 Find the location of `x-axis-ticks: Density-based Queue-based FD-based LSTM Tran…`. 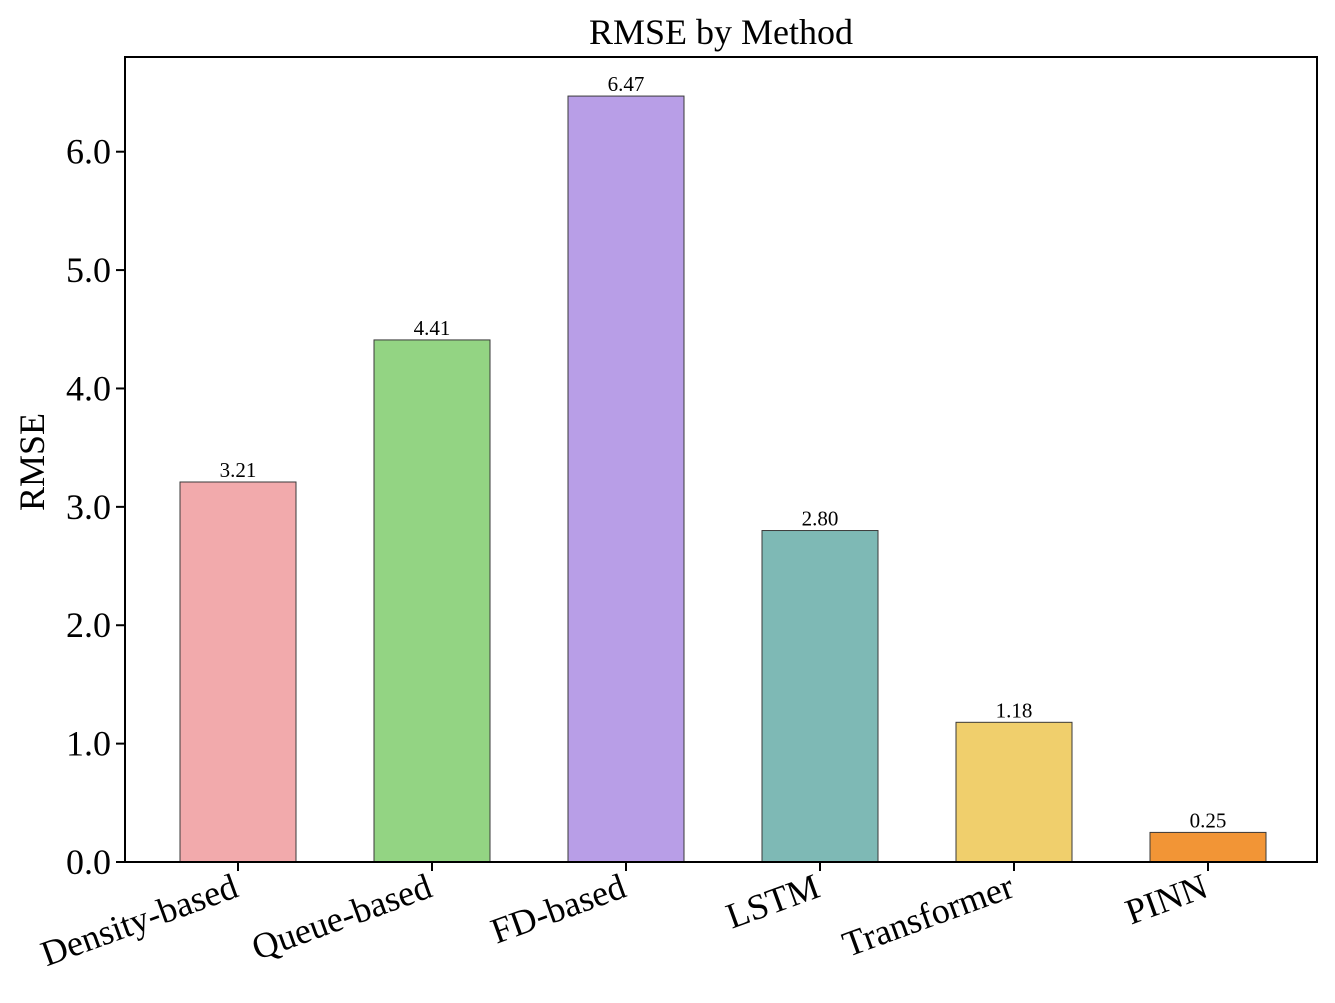

x-axis-ticks: Density-based Queue-based FD-based LSTM Tran… is located at coordinates (624, 918).